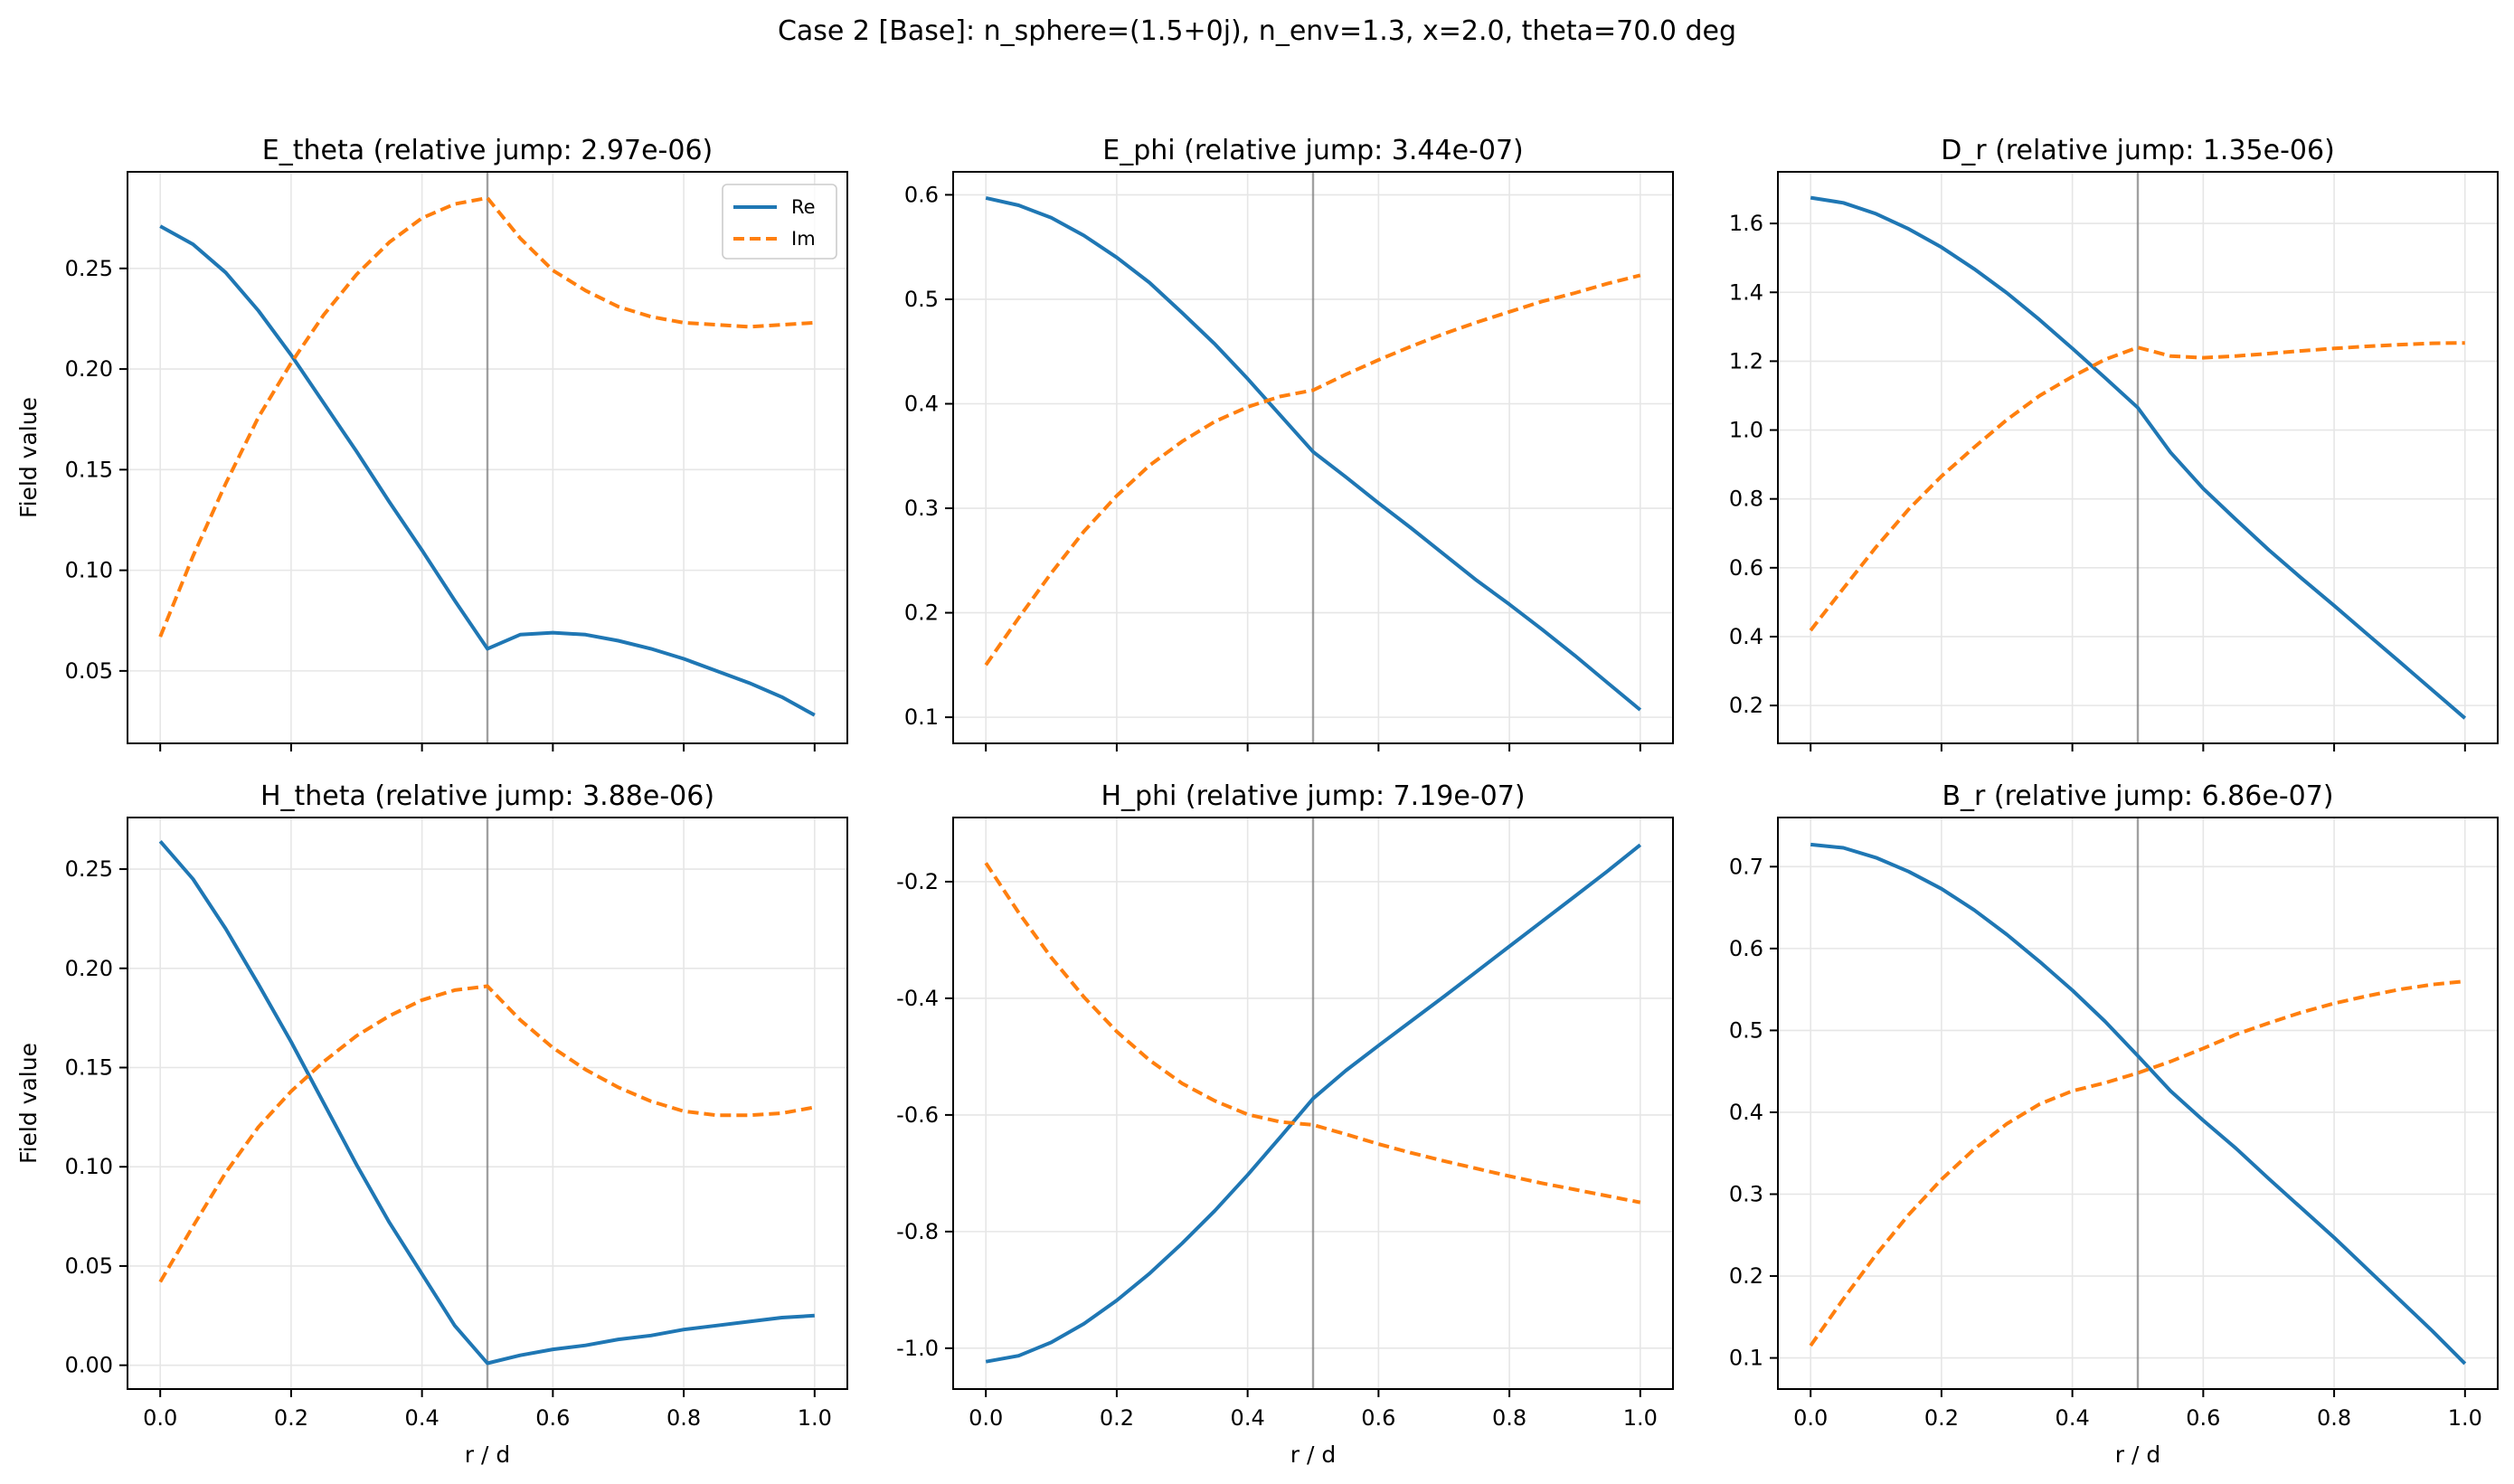 The height and width of the screenshot is (1484, 2514). Describe the element at coordinates (2138, 150) in the screenshot. I see `subplot-title: D_r (relative jump: 1.35e-06)` at that location.